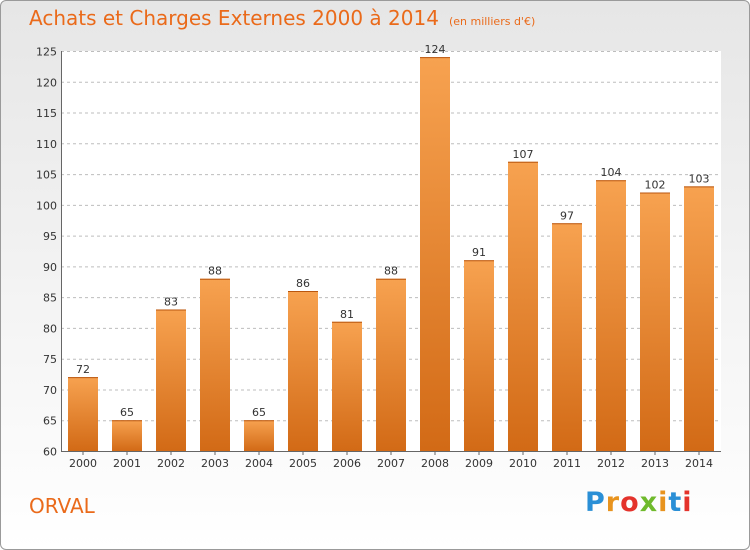 Image resolution: width=750 pixels, height=550 pixels. I want to click on y-tick-label: 105, so click(46, 175).